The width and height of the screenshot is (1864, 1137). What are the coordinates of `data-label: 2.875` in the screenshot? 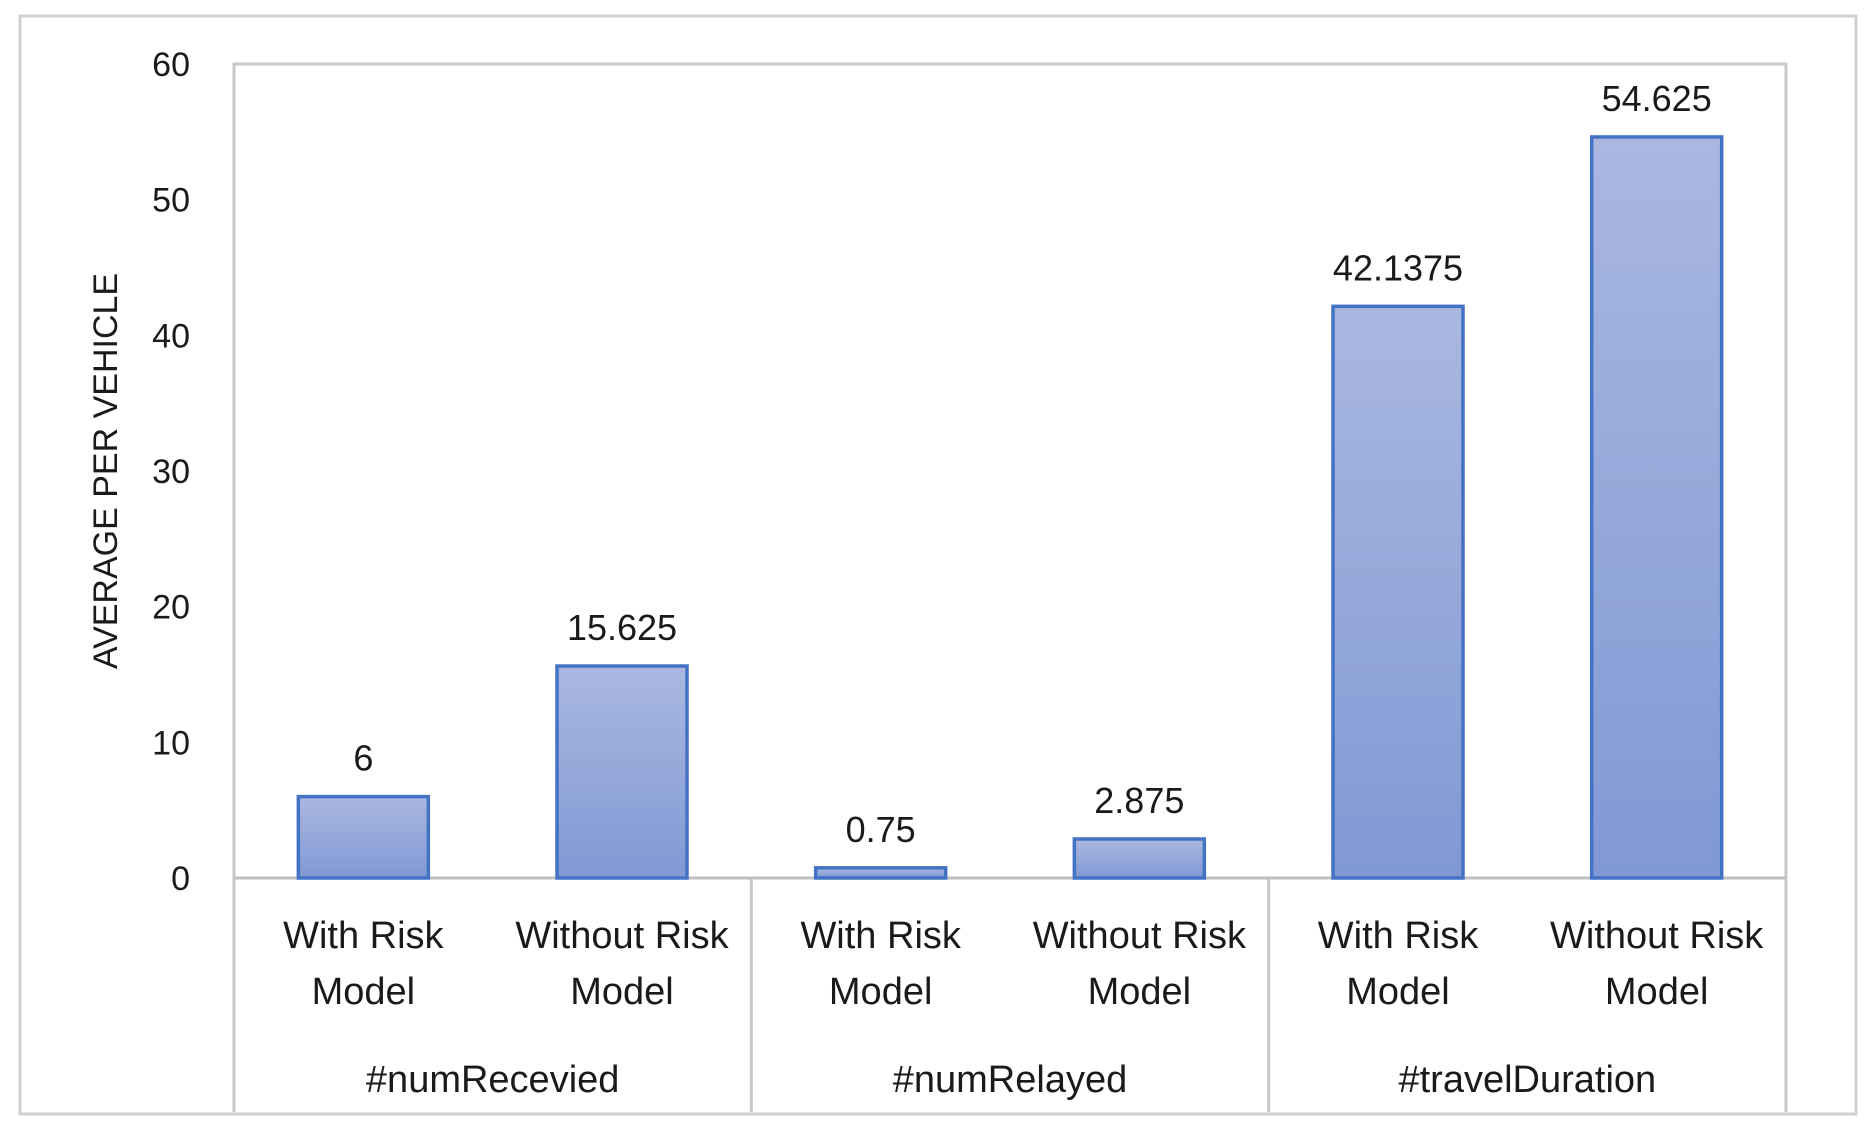 It's located at (1139, 800).